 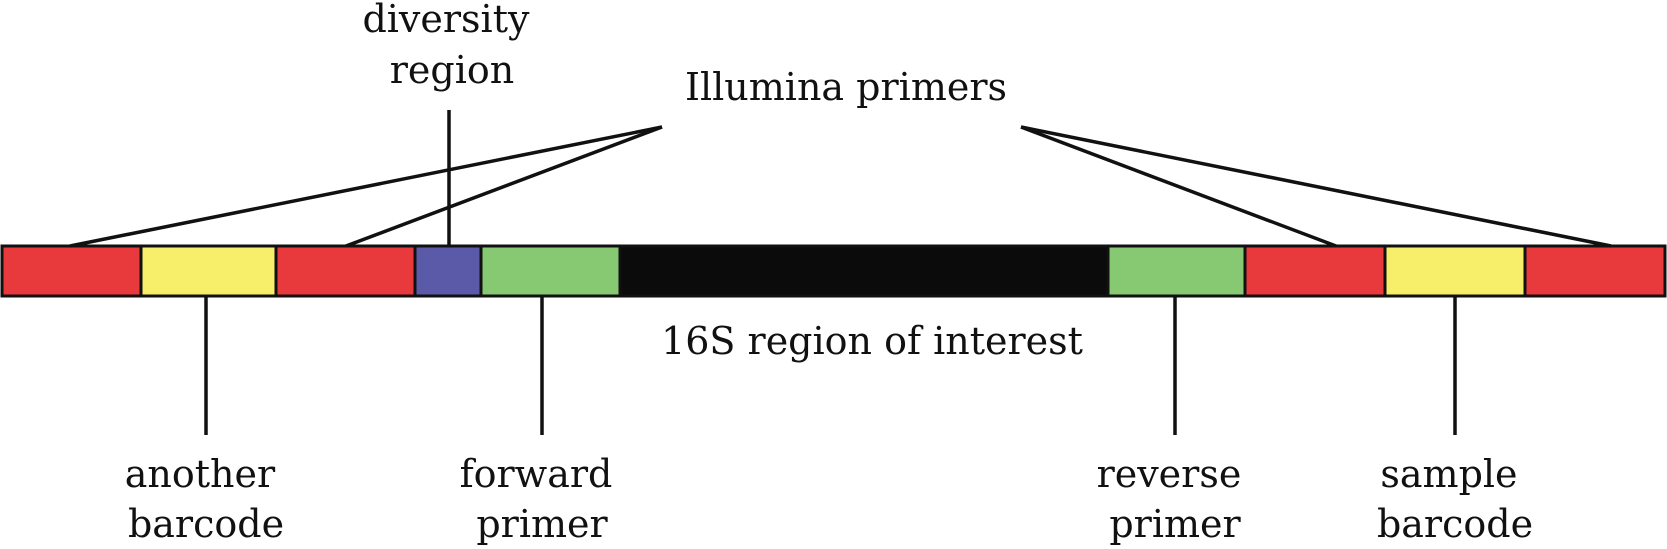 I want to click on label-reverse-primer: reverse primer, so click(x=1175, y=499).